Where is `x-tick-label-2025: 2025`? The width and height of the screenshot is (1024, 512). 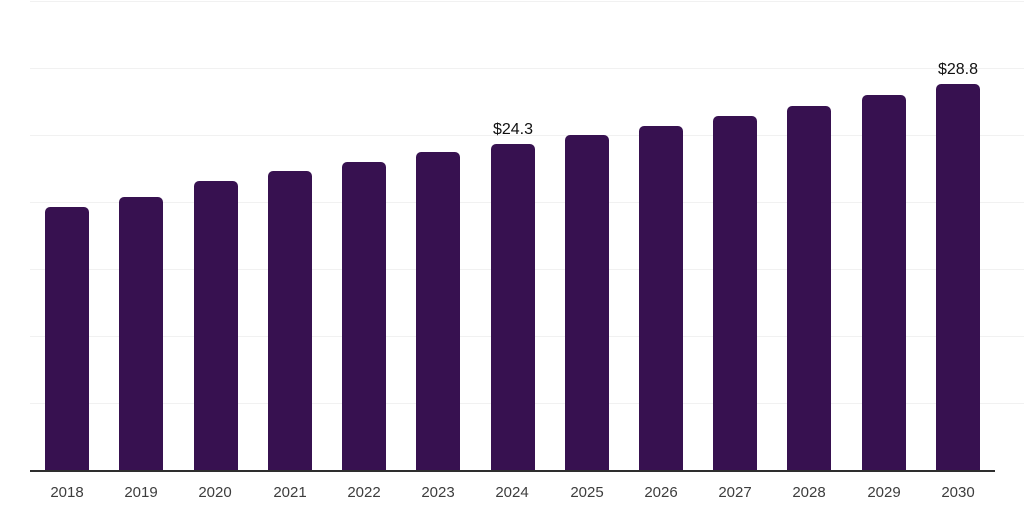 x-tick-label-2025: 2025 is located at coordinates (587, 492).